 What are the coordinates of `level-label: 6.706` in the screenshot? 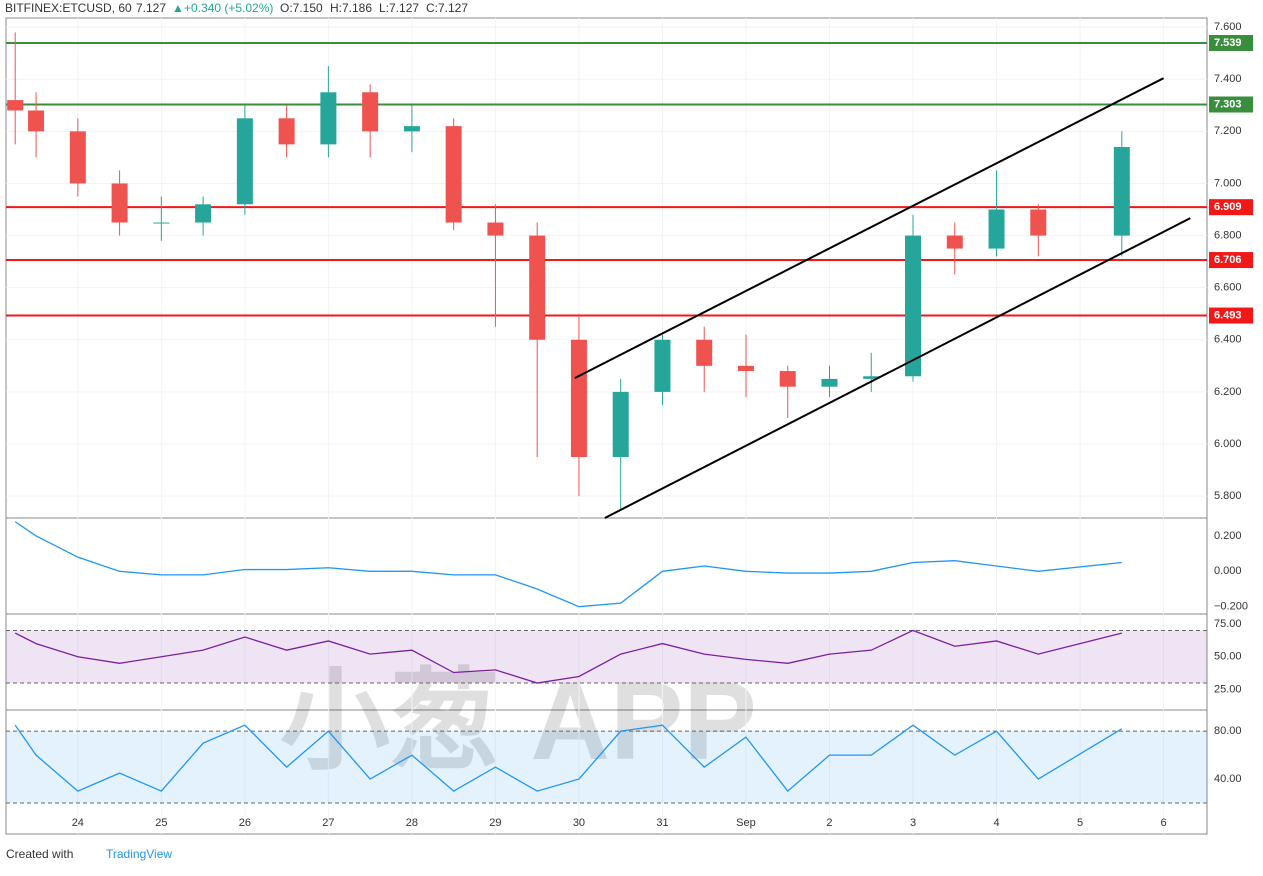 It's located at (1228, 260).